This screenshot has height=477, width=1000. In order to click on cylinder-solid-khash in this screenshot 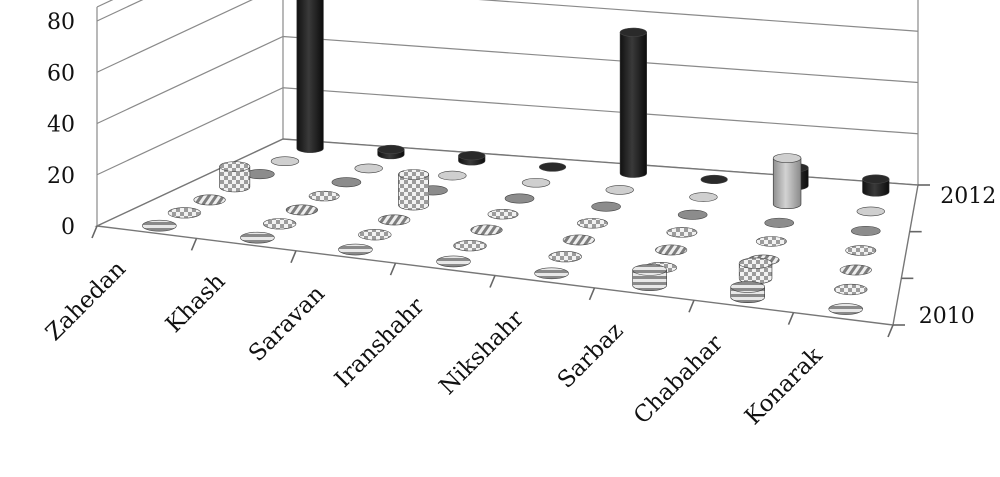, I will do `click(346, 182)`.